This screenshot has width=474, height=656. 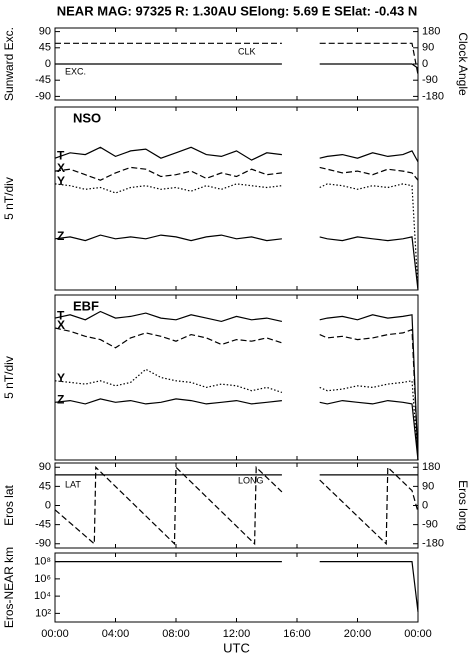 I want to click on x-tick-label: 16:00, so click(x=297, y=634).